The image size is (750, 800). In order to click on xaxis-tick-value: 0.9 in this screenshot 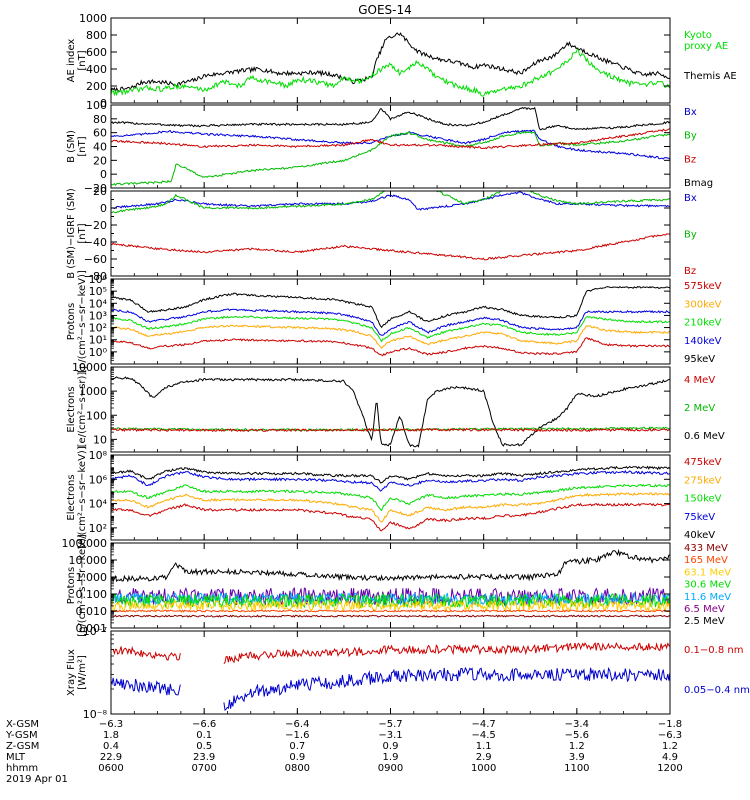, I will do `click(391, 746)`.